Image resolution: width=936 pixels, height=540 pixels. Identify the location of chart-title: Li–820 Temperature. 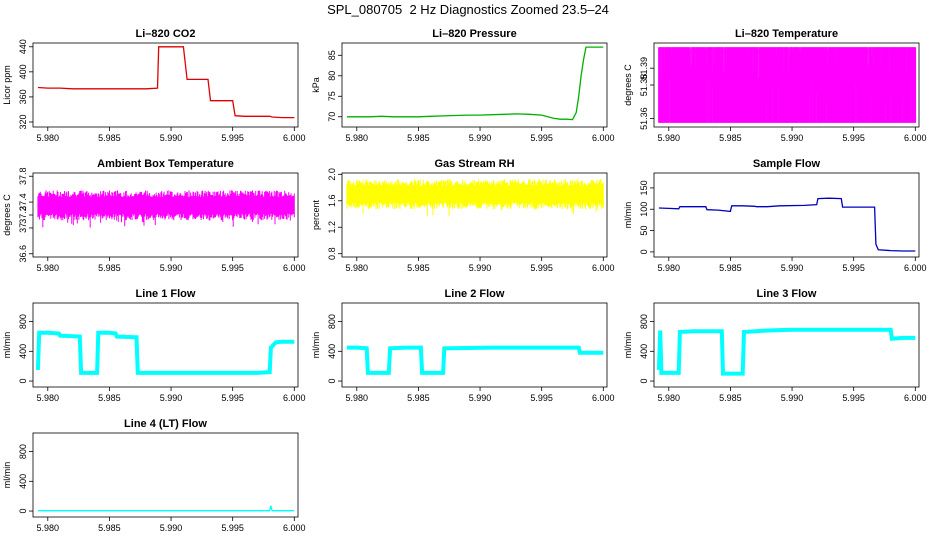
(786, 34).